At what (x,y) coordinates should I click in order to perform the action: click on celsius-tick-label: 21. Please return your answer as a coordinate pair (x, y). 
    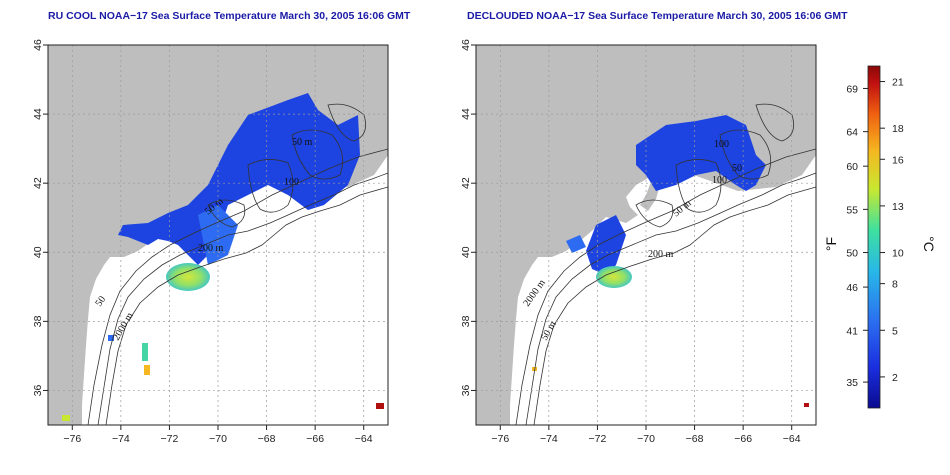
    Looking at the image, I should click on (898, 83).